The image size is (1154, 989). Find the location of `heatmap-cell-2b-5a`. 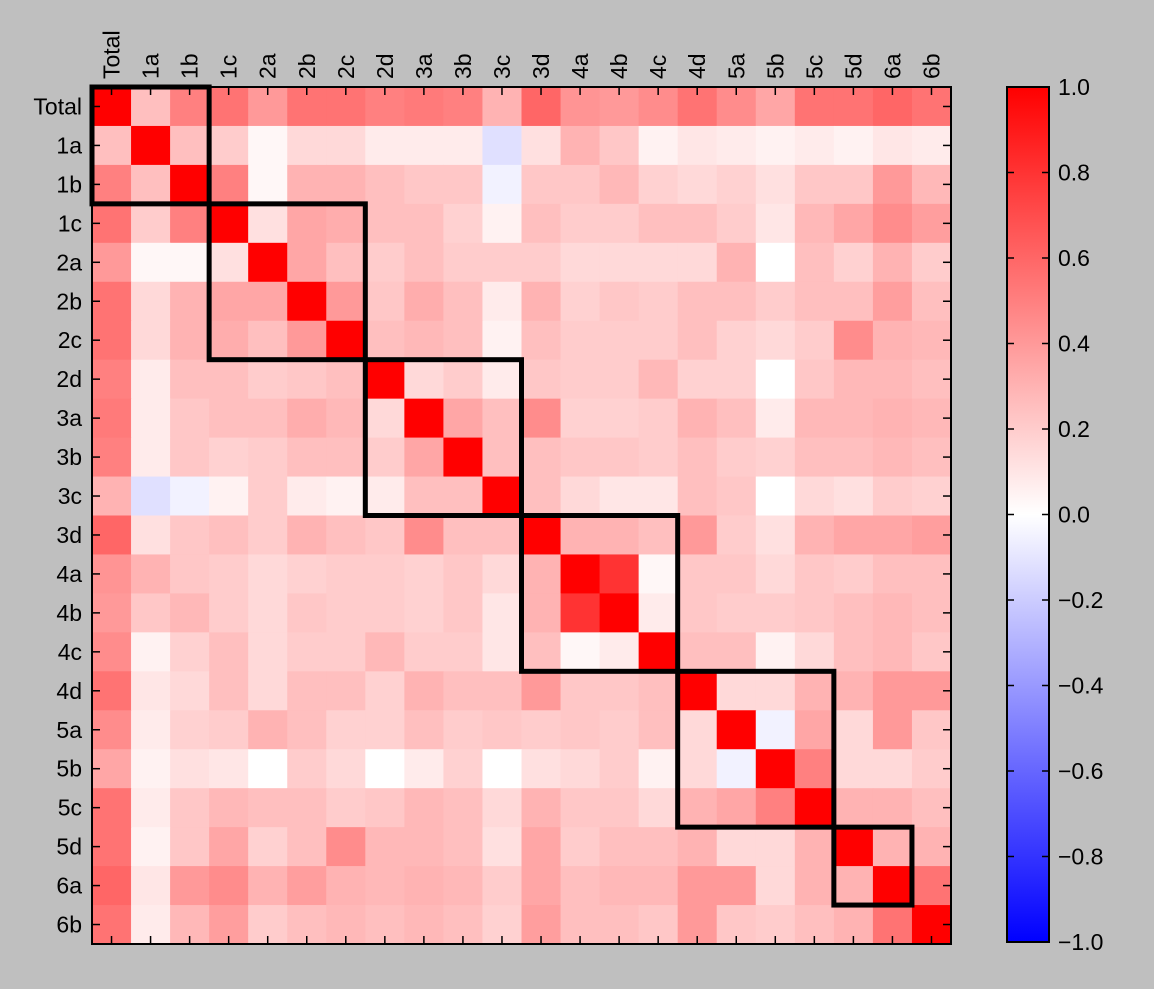

heatmap-cell-2b-5a is located at coordinates (736, 301).